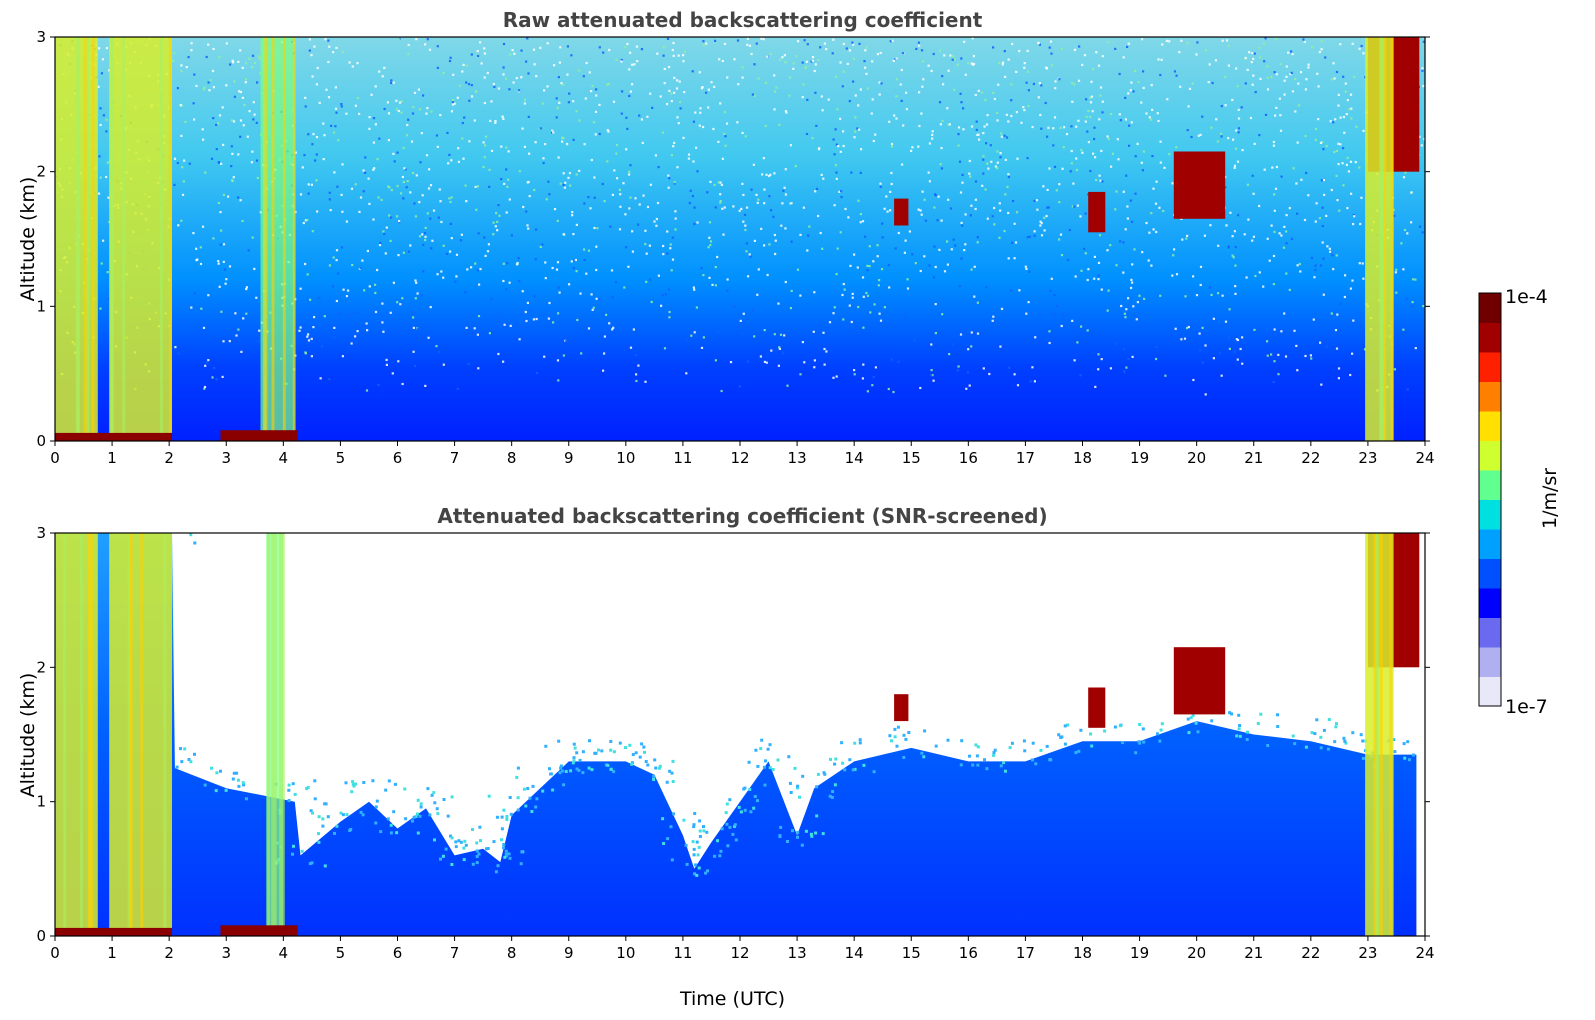 Image resolution: width=1595 pixels, height=1020 pixels. Describe the element at coordinates (1490, 396) in the screenshot. I see `colorbar-segment` at that location.